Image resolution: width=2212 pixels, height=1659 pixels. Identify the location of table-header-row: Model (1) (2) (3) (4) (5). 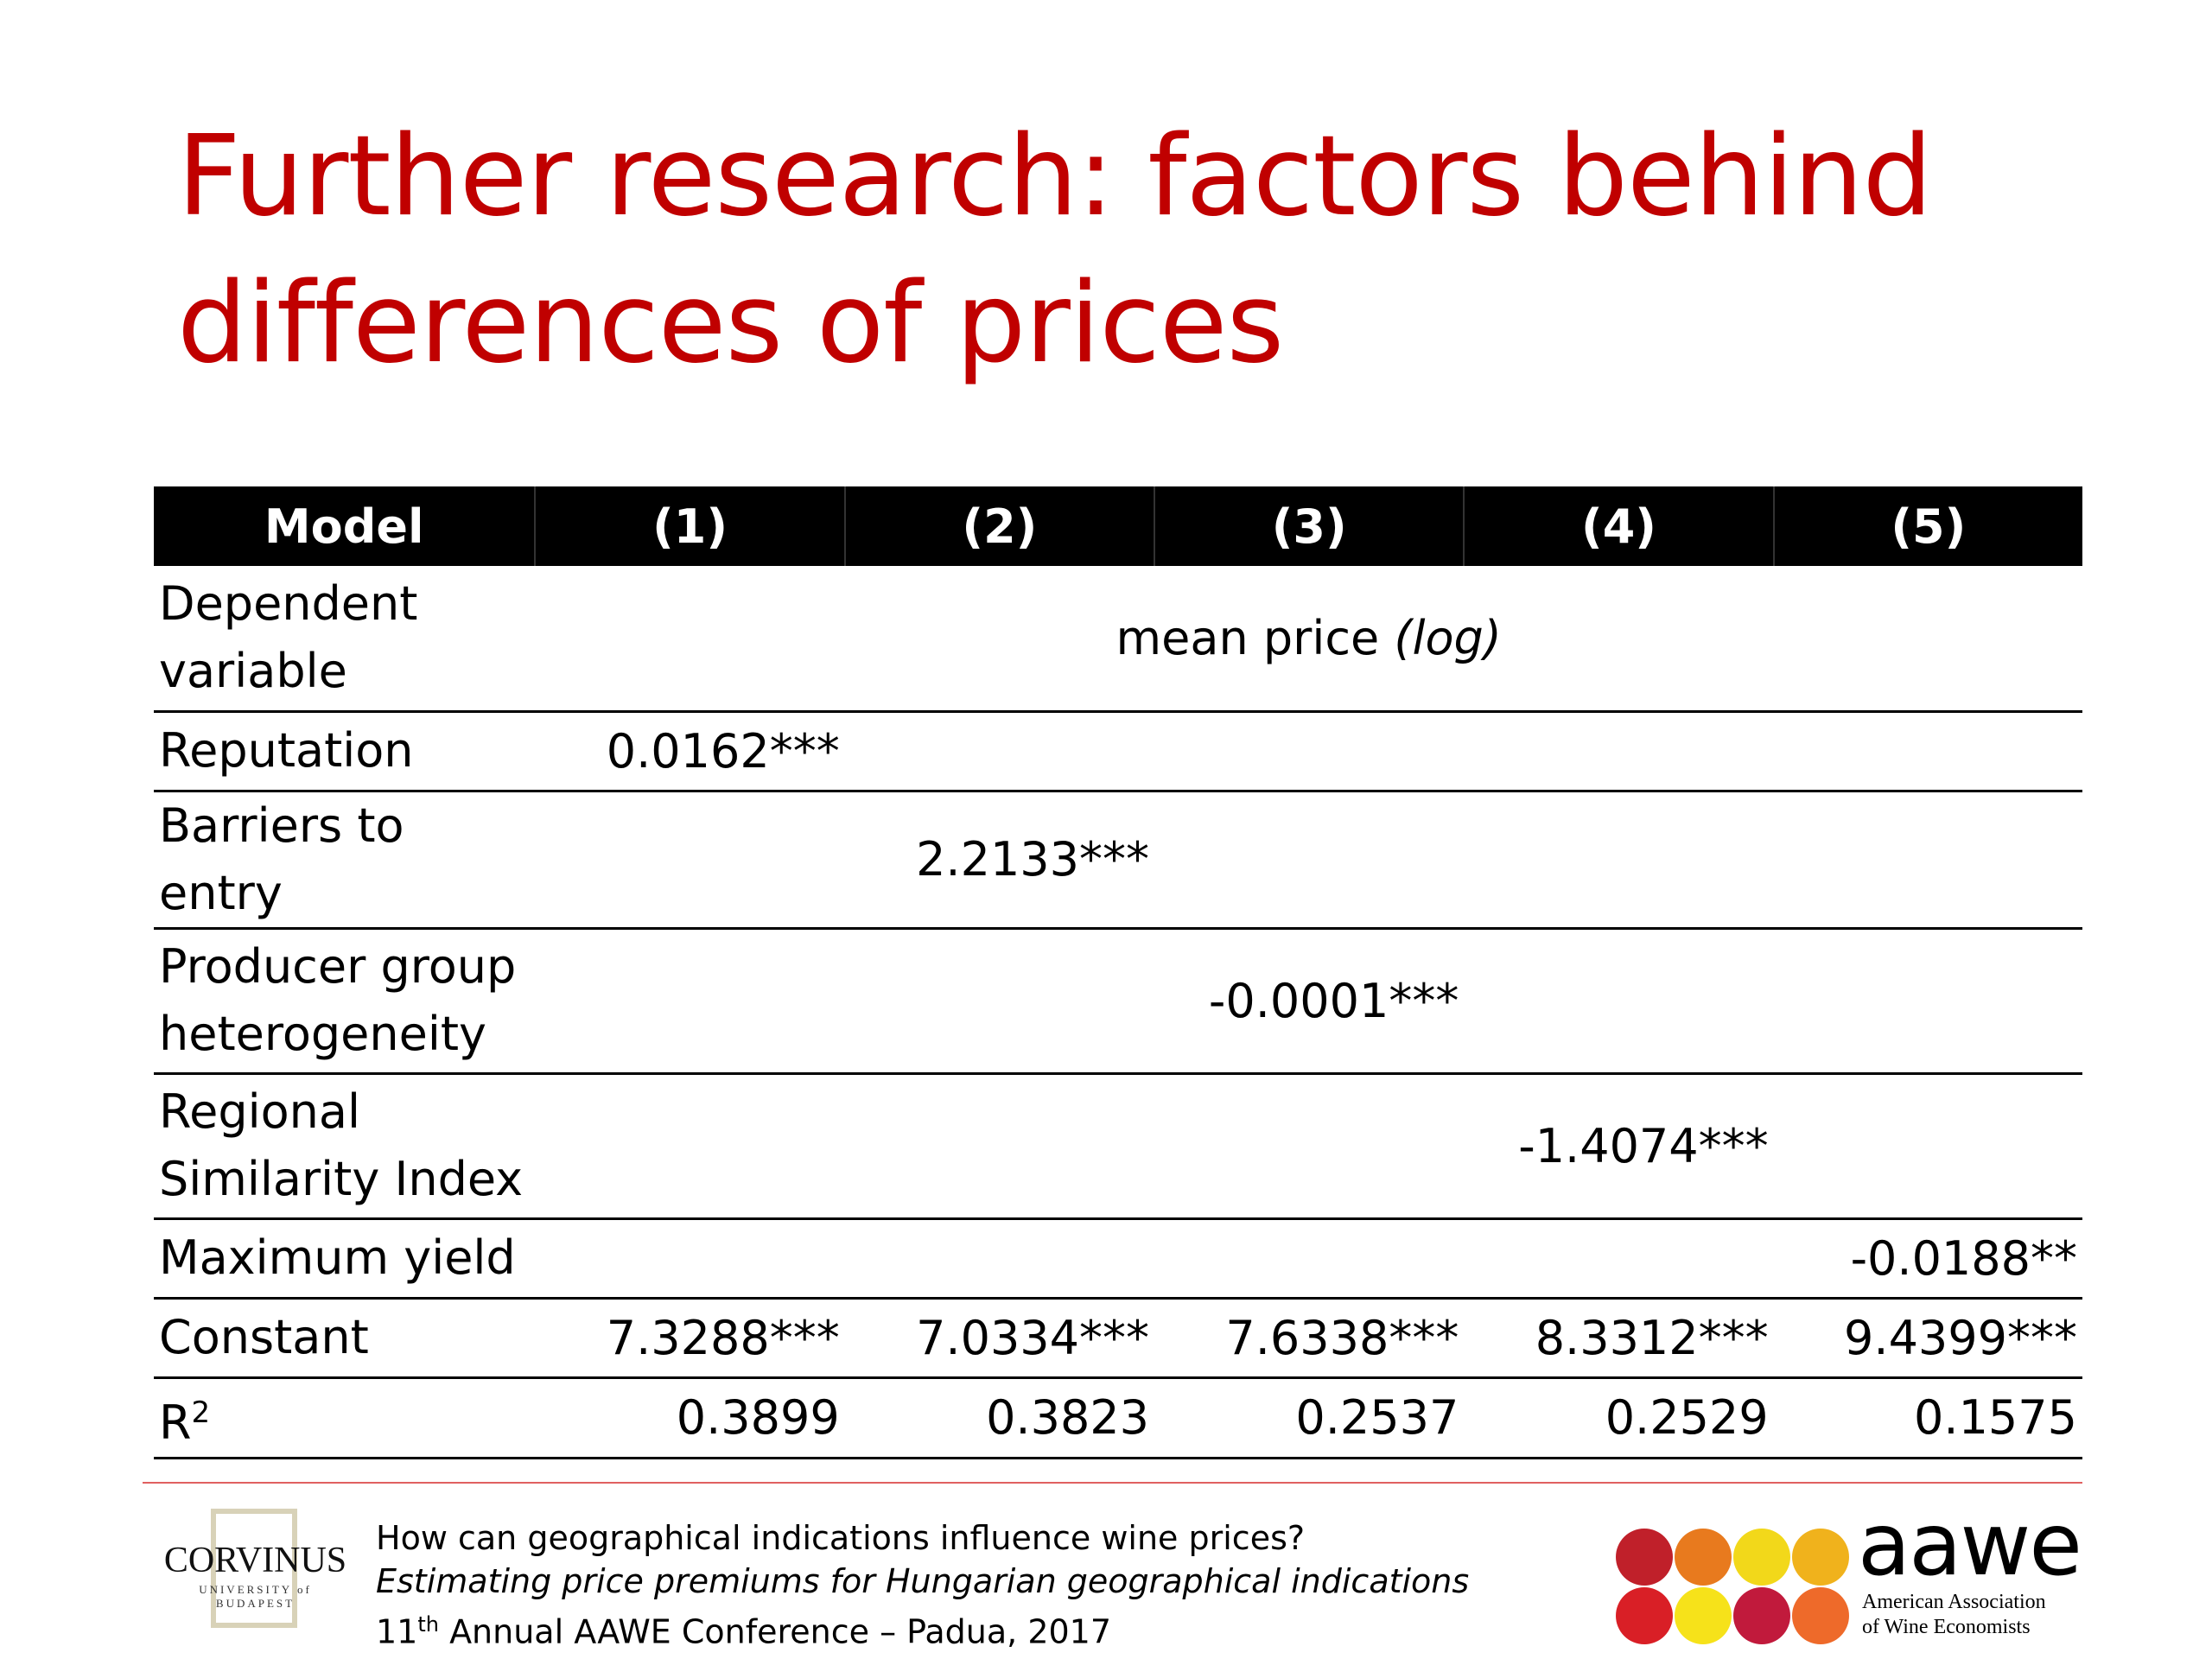
(1118, 526).